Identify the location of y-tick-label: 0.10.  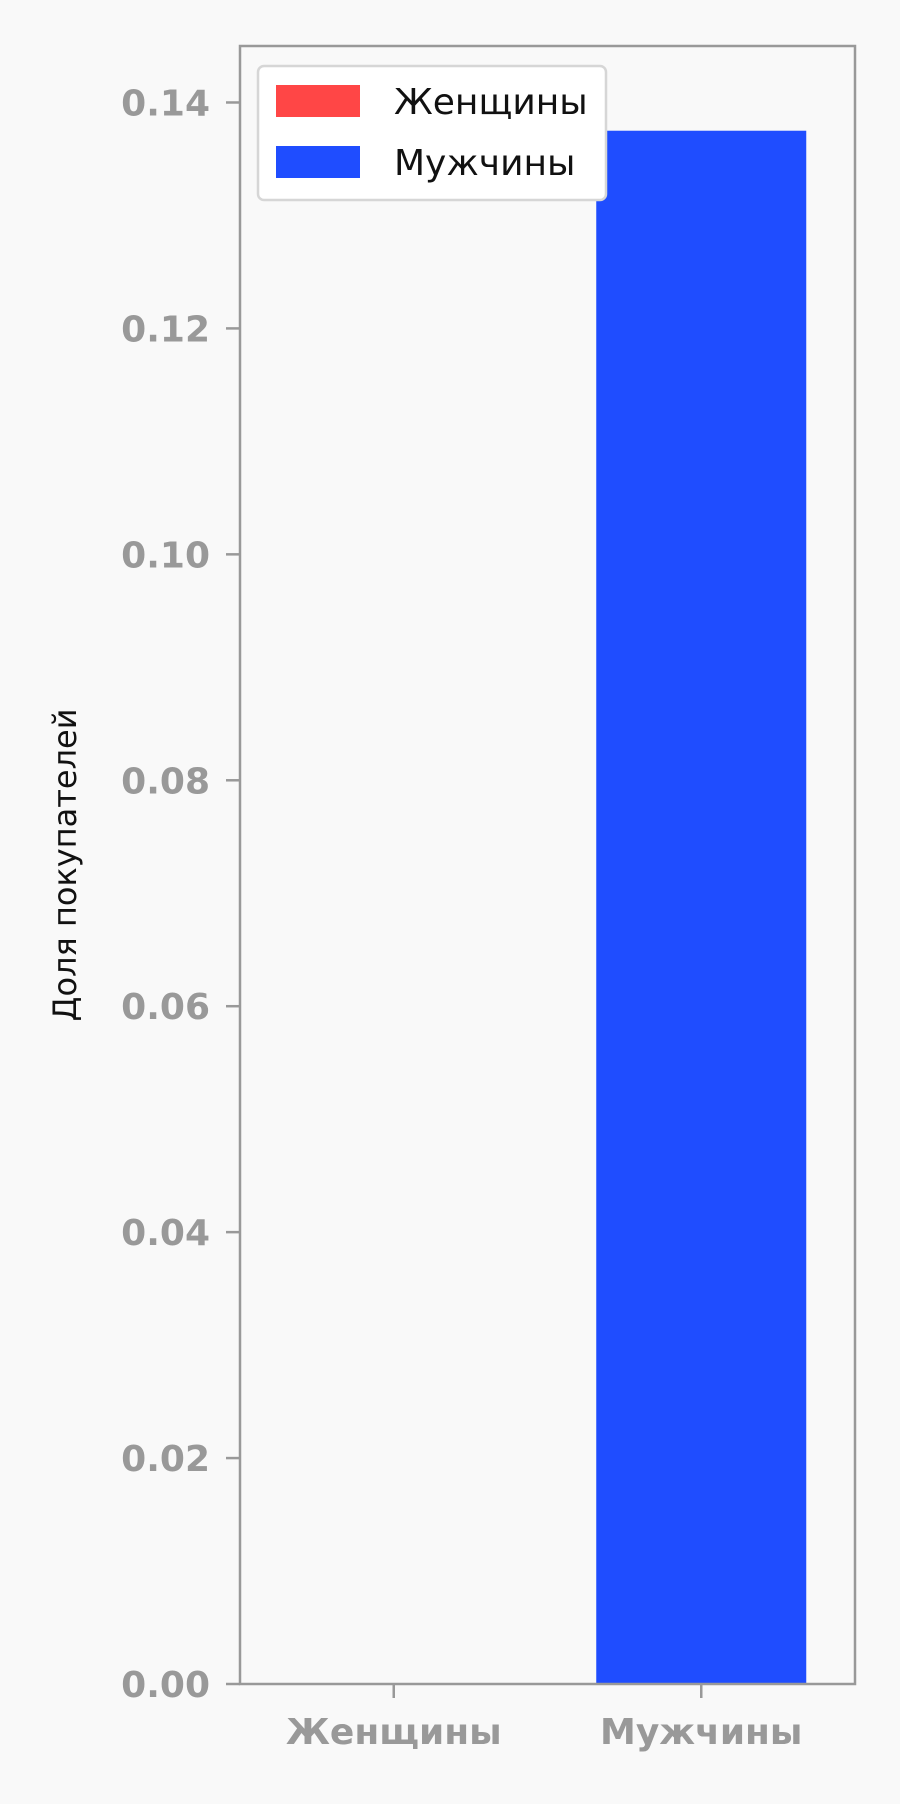
(165, 555).